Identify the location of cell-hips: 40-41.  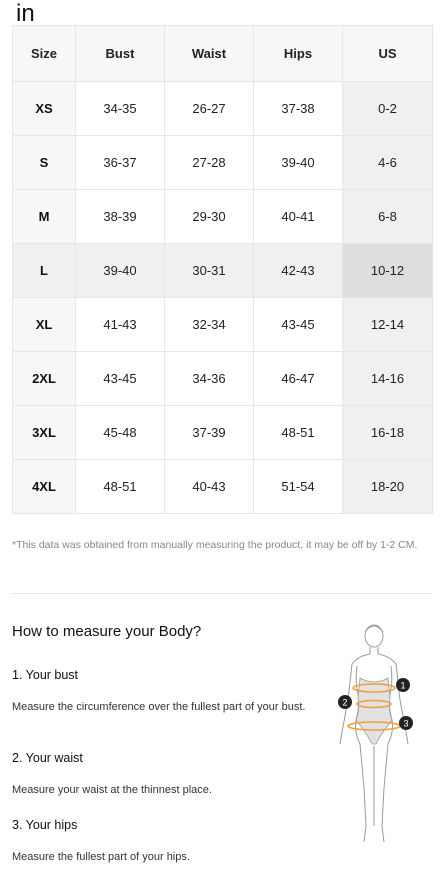
(298, 216).